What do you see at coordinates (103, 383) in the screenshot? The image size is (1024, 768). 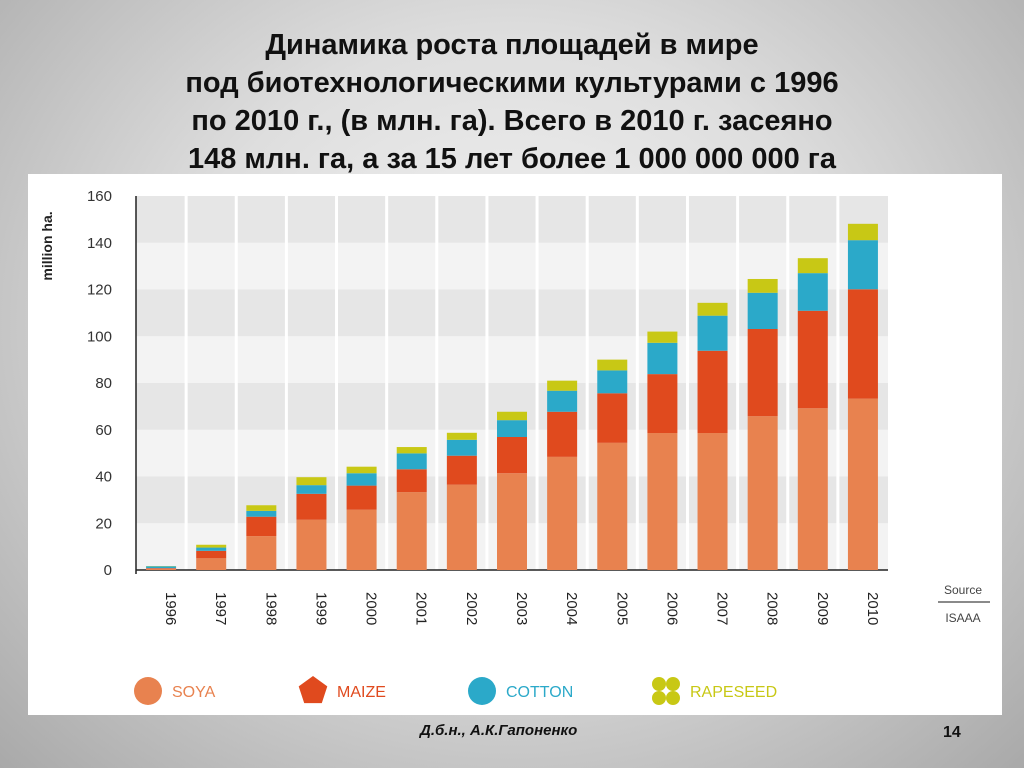 I see `y-tick-label: 80` at bounding box center [103, 383].